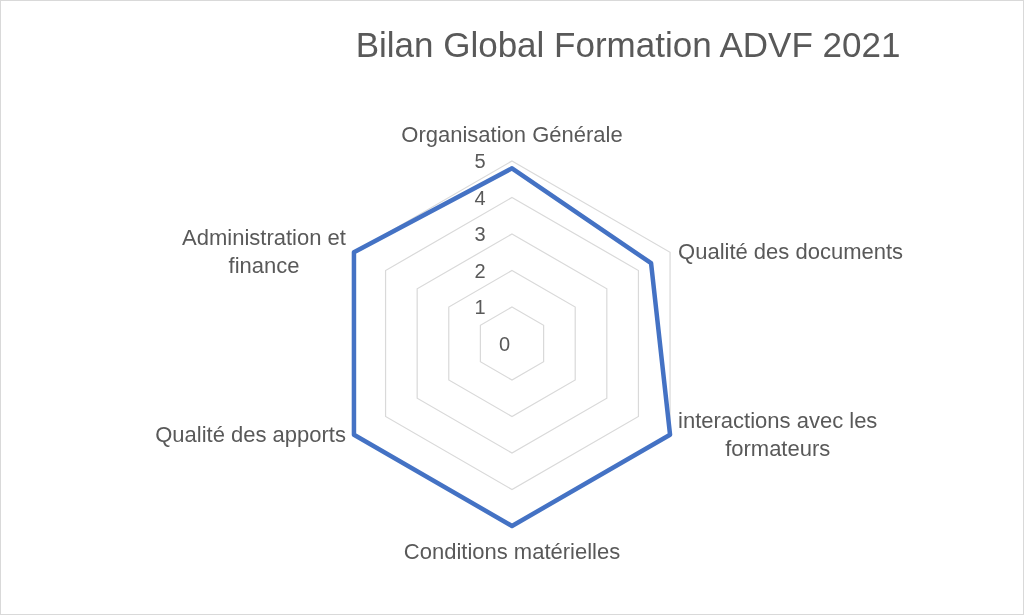  I want to click on spoke-label: Qualité des documents, so click(791, 252).